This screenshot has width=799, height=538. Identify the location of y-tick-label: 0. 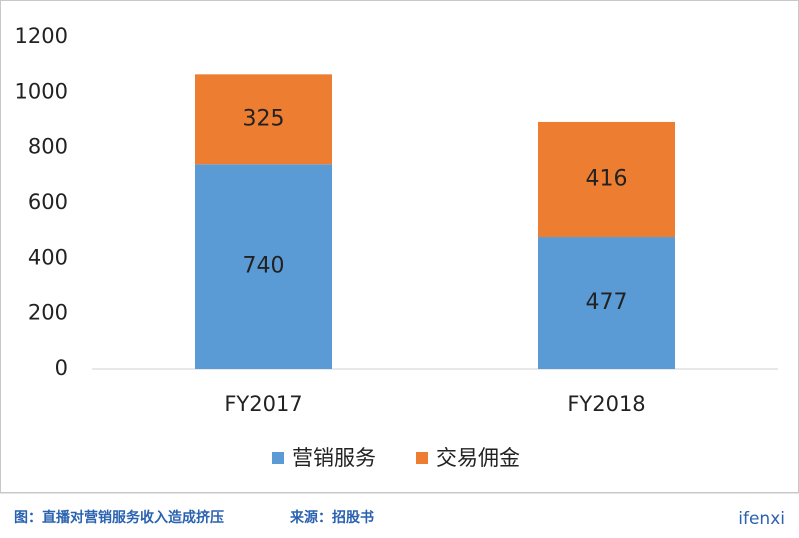
(61, 368).